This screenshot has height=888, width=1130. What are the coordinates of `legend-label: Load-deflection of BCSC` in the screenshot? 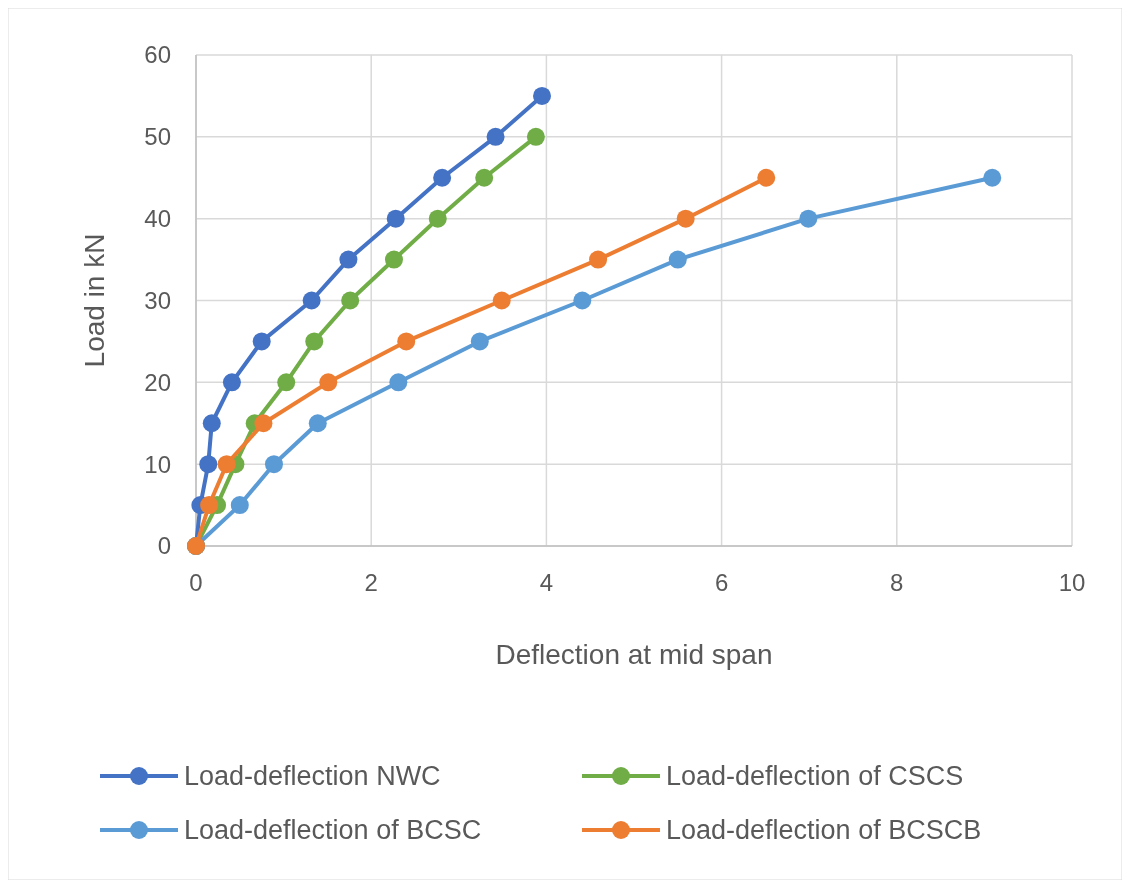 It's located at (333, 830).